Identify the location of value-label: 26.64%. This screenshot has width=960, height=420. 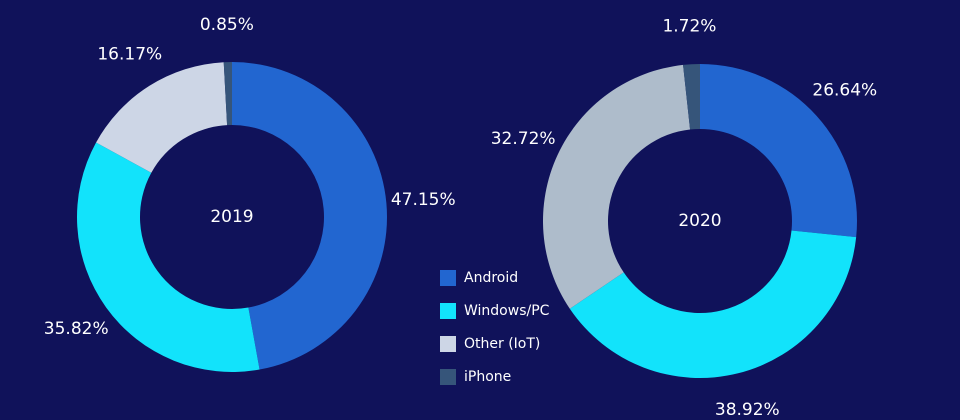
(844, 90).